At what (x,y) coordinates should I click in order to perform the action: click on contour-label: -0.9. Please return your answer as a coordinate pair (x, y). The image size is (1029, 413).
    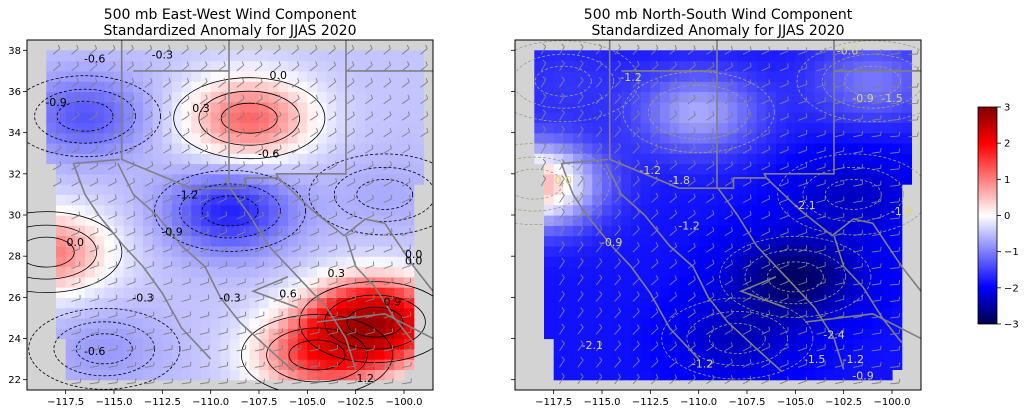
    Looking at the image, I should click on (55, 102).